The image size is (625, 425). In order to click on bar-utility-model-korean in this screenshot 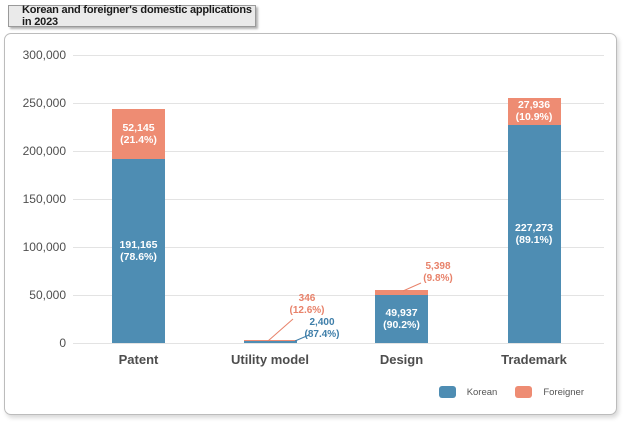, I will do `click(270, 341)`.